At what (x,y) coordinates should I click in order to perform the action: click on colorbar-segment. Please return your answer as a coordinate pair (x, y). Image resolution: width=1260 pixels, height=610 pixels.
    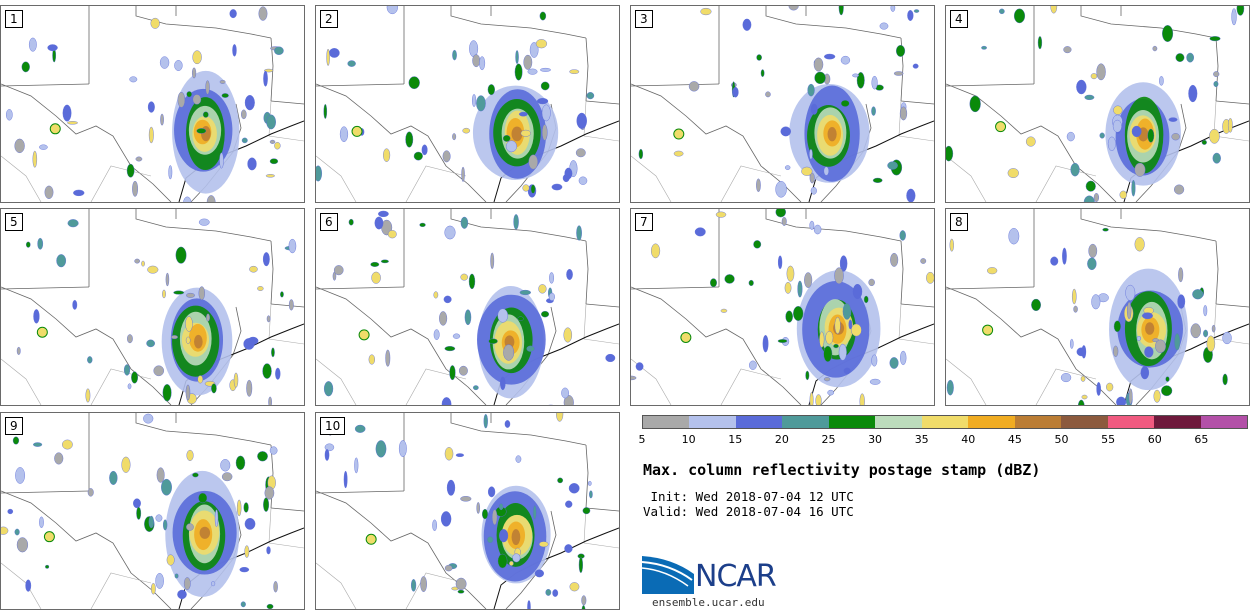
    Looking at the image, I should click on (666, 422).